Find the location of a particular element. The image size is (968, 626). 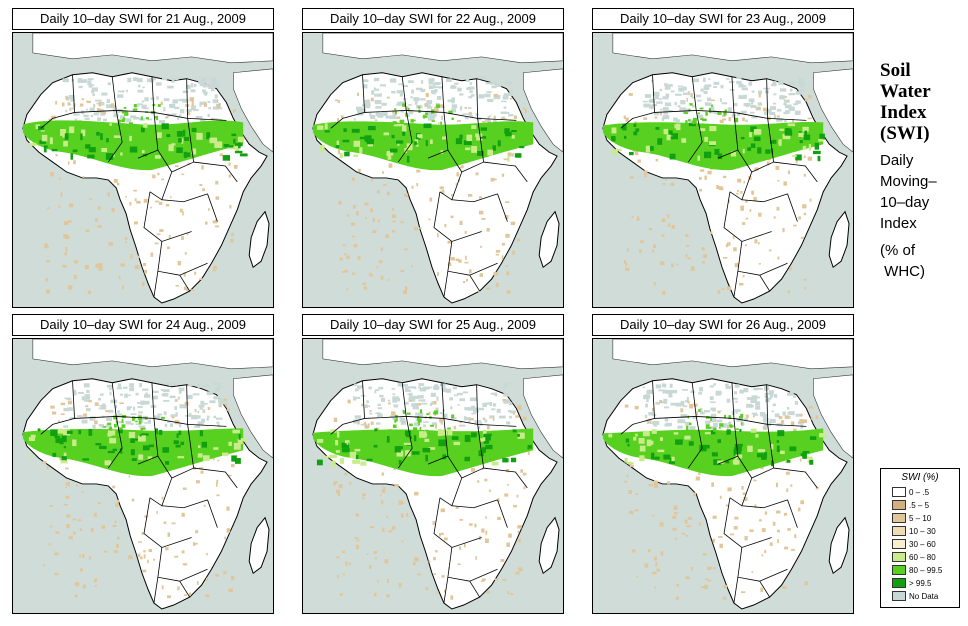

legend-label: No Data is located at coordinates (924, 596).